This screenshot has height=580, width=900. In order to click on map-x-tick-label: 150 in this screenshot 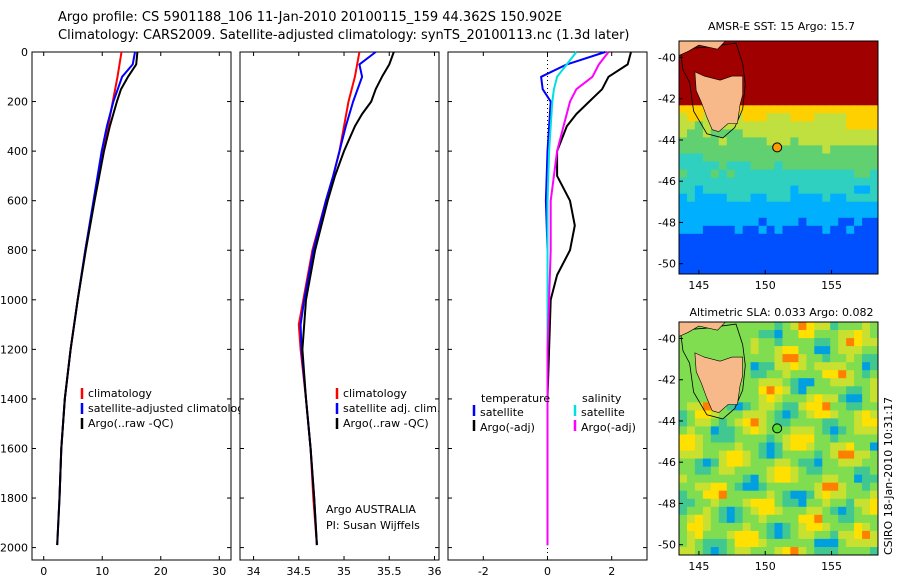, I will do `click(765, 285)`.